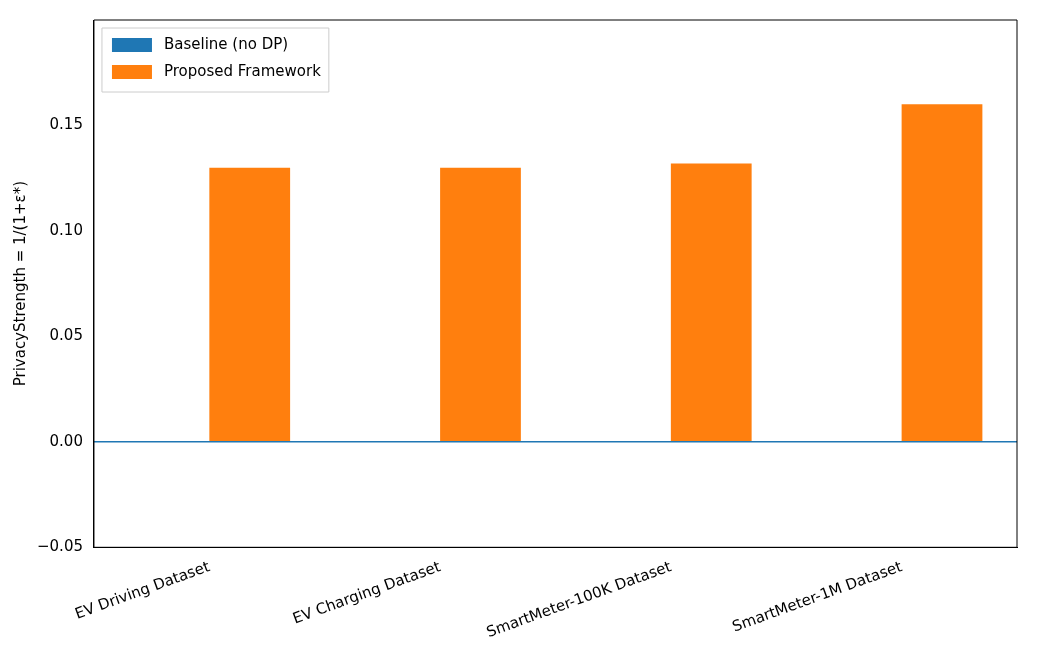  Describe the element at coordinates (19, 283) in the screenshot. I see `y-axis-title: PrivacyStrength = 1/(1+ε*)` at that location.